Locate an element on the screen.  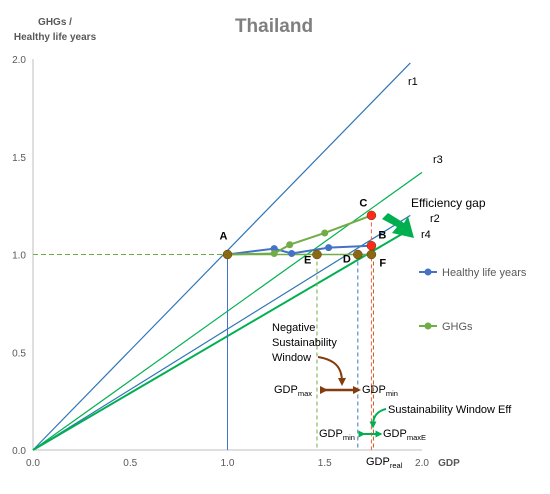
y-tick-label-0: 0.0 is located at coordinates (19, 451).